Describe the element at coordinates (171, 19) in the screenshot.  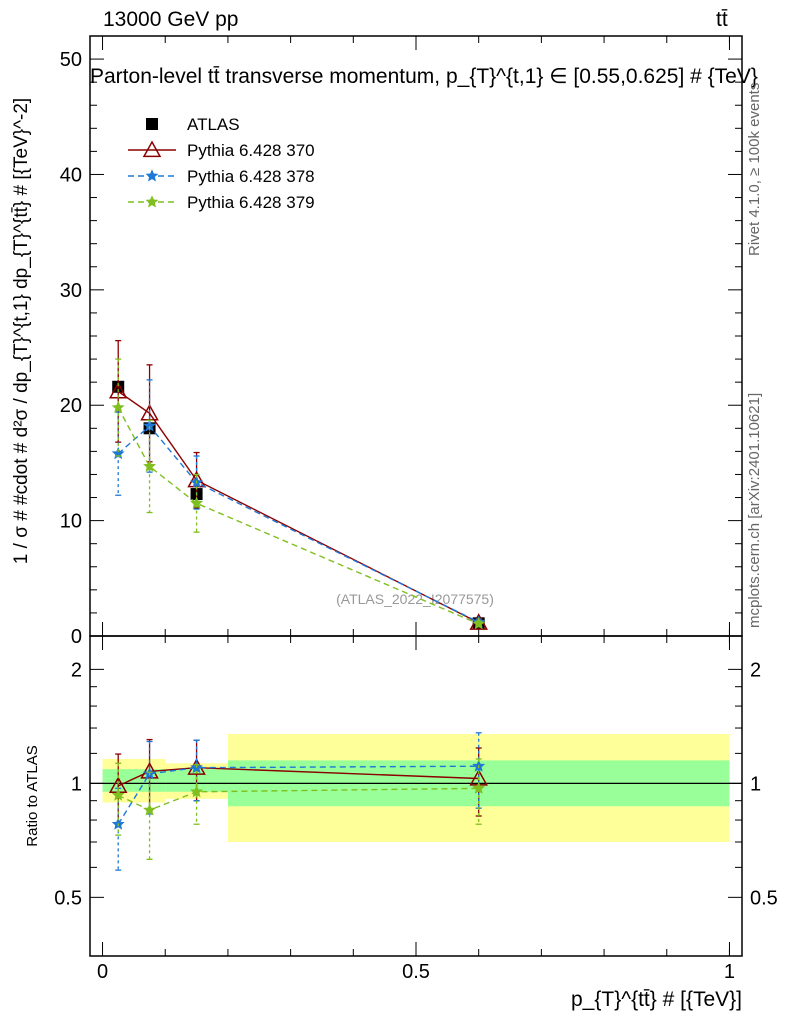
I see `energy-label: 13000 GeV pp` at that location.